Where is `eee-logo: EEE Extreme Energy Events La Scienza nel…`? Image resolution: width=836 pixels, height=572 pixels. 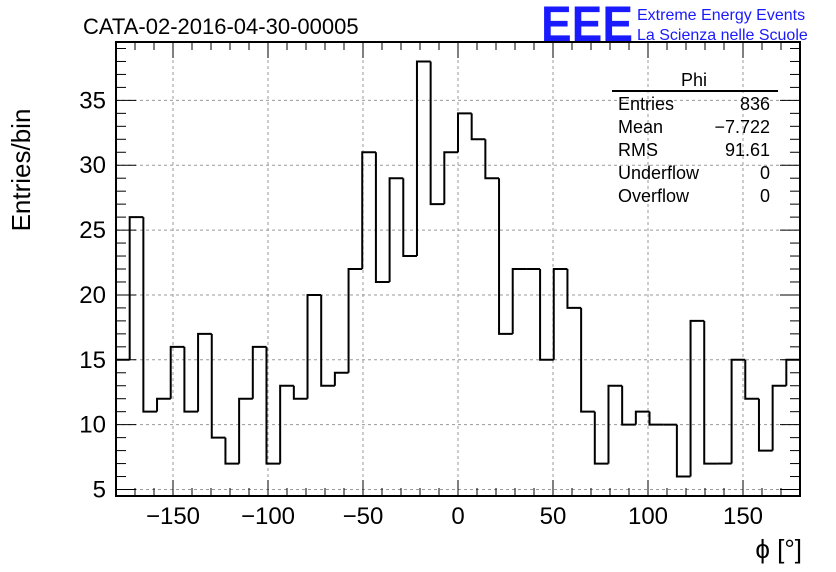
eee-logo: EEE Extreme Energy Events La Scienza nel… is located at coordinates (674, 26).